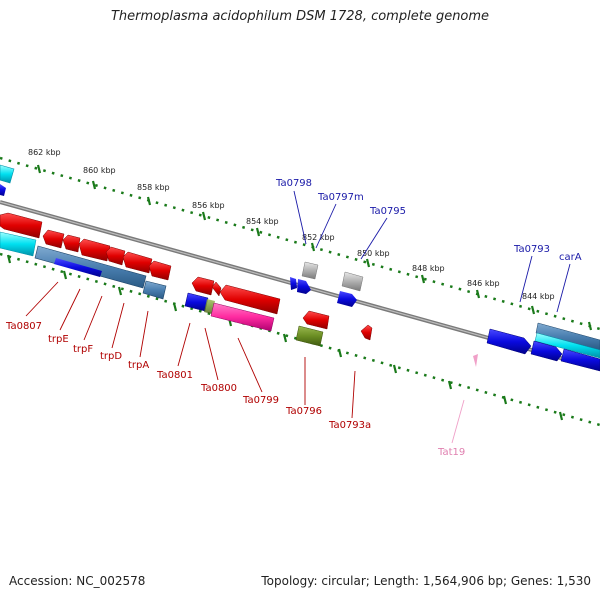 The width and height of the screenshot is (600, 600). Describe the element at coordinates (262, 221) in the screenshot. I see `kbp-label: 854 kbp` at that location.